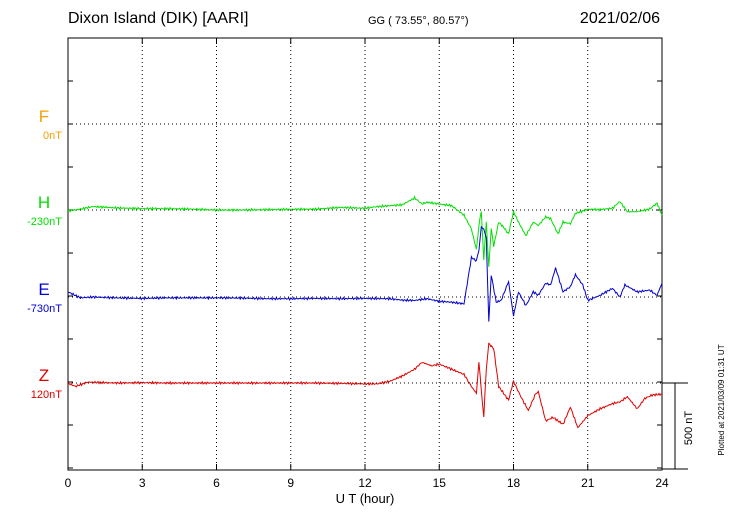 The image size is (730, 520). I want to click on series-line-H, so click(365, 231).